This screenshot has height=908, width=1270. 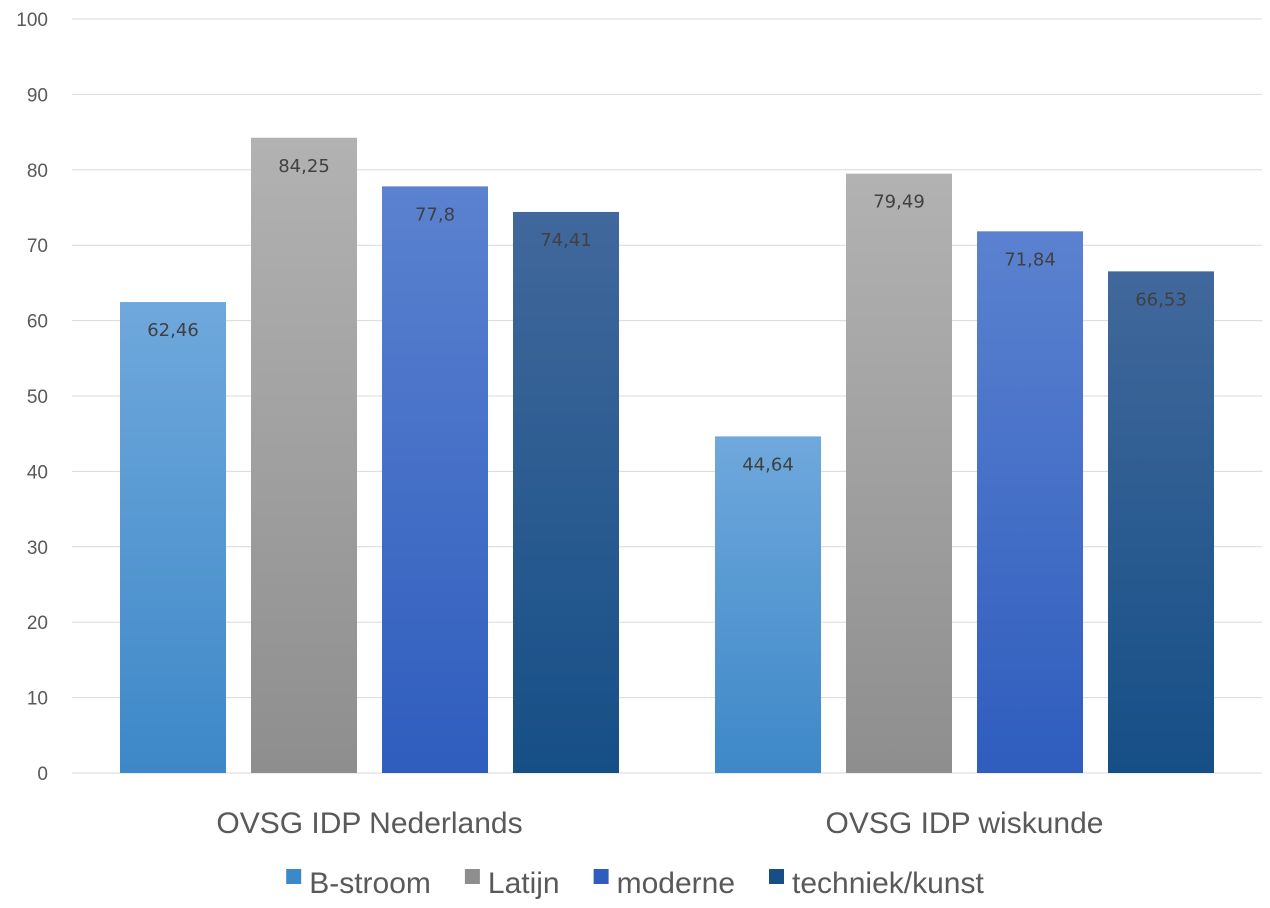 I want to click on x-axis-categories: OVSG IDP Nederlands OVSG IDP wiskunde, so click(x=659, y=823).